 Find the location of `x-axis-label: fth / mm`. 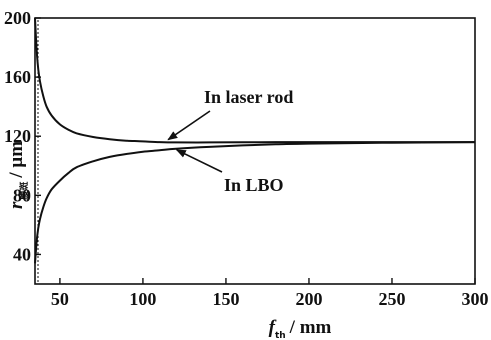

x-axis-label: fth / mm is located at coordinates (300, 328).